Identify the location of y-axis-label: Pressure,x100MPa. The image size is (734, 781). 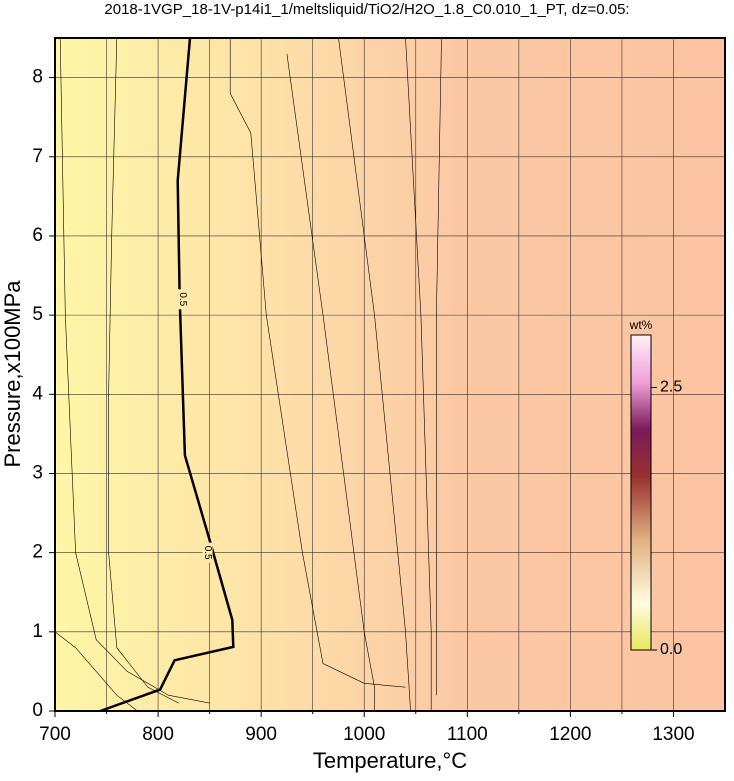
(12, 374).